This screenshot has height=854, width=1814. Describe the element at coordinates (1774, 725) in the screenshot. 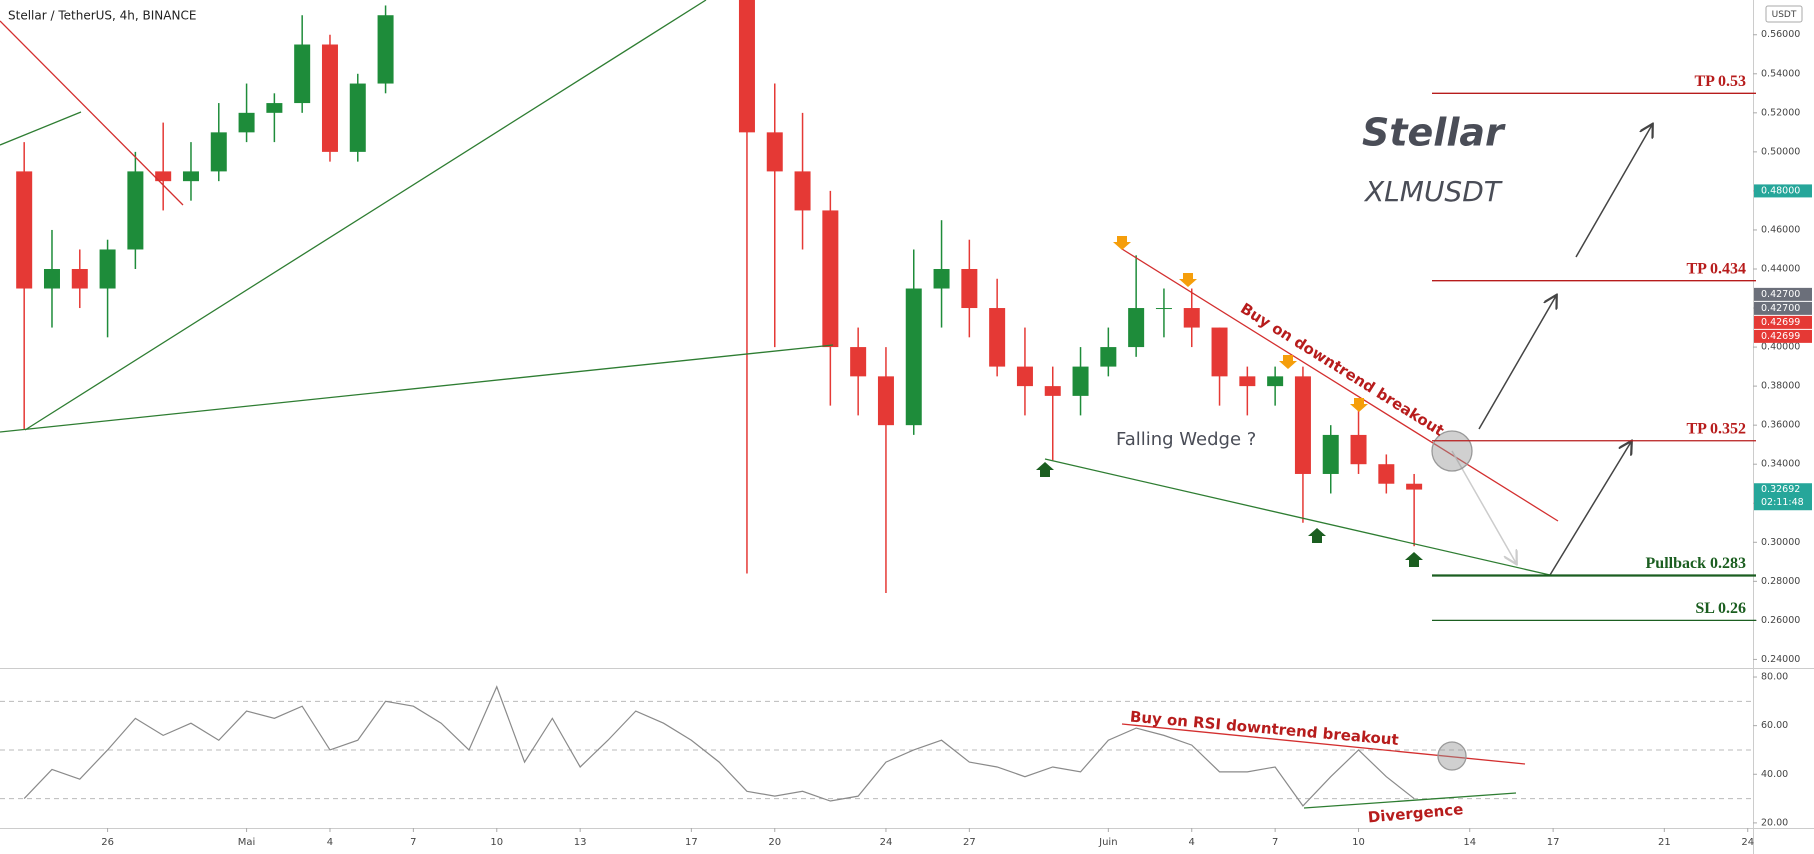

I see `y-tick-label: 60.00` at that location.